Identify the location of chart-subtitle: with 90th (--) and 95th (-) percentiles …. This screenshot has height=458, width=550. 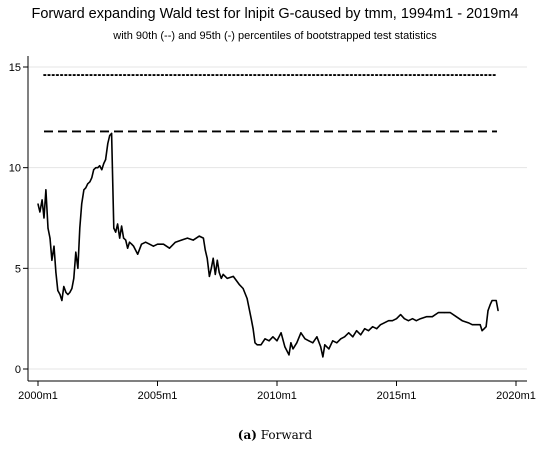
(275, 36).